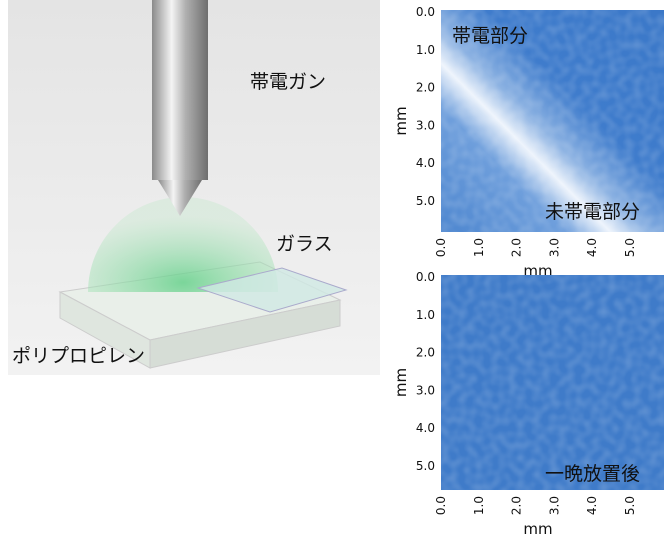 This screenshot has width=664, height=535. I want to click on substrate-front, so click(245, 334).